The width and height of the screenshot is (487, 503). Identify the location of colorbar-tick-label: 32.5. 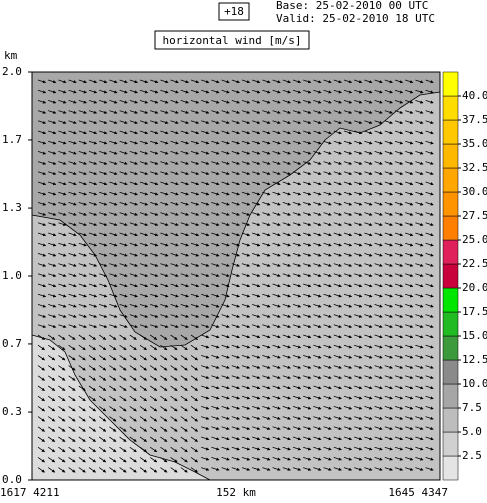
(474, 167).